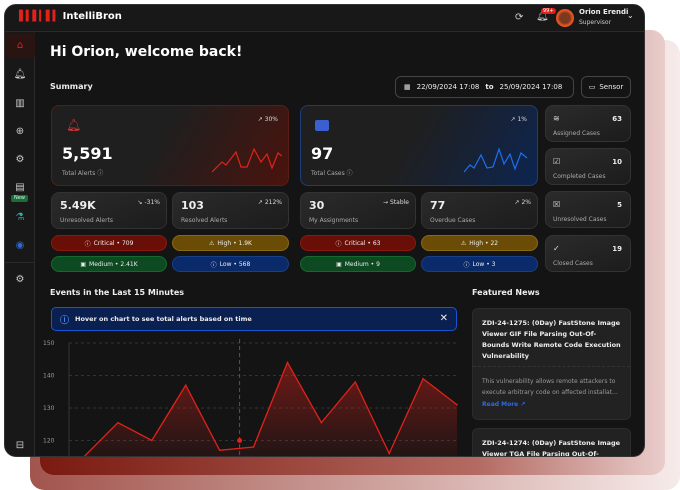 The image size is (680, 490). I want to click on external-link-icon: ↗, so click(523, 404).